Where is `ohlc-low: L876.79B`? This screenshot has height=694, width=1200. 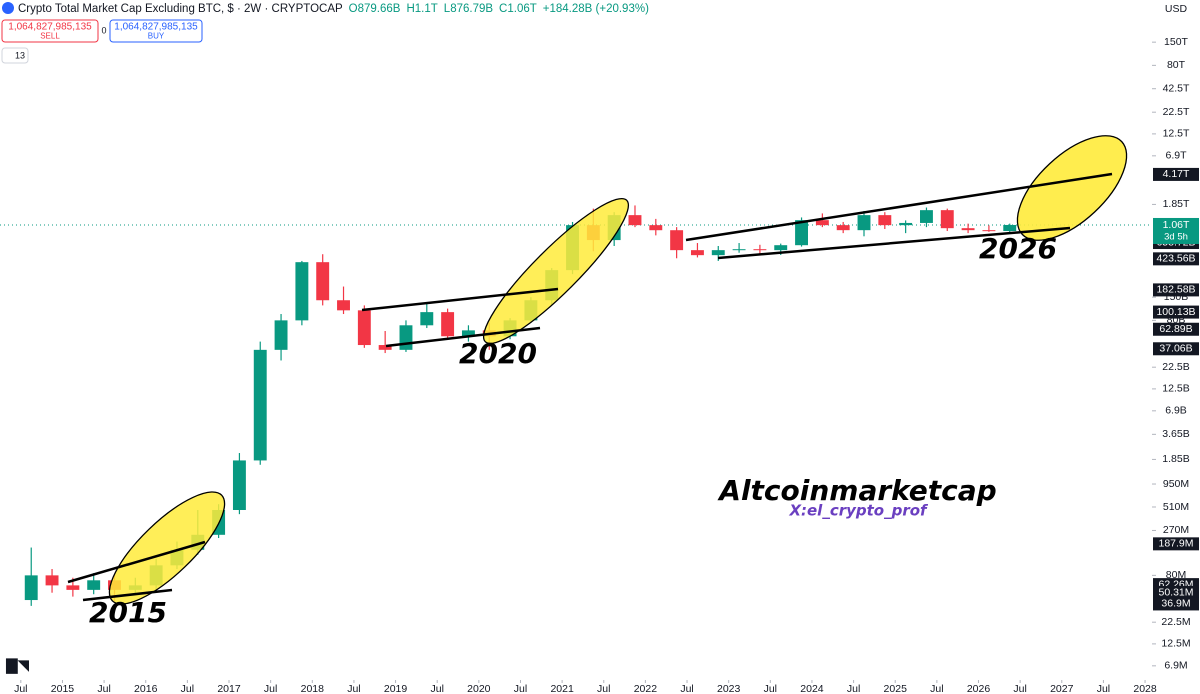 ohlc-low: L876.79B is located at coordinates (469, 9).